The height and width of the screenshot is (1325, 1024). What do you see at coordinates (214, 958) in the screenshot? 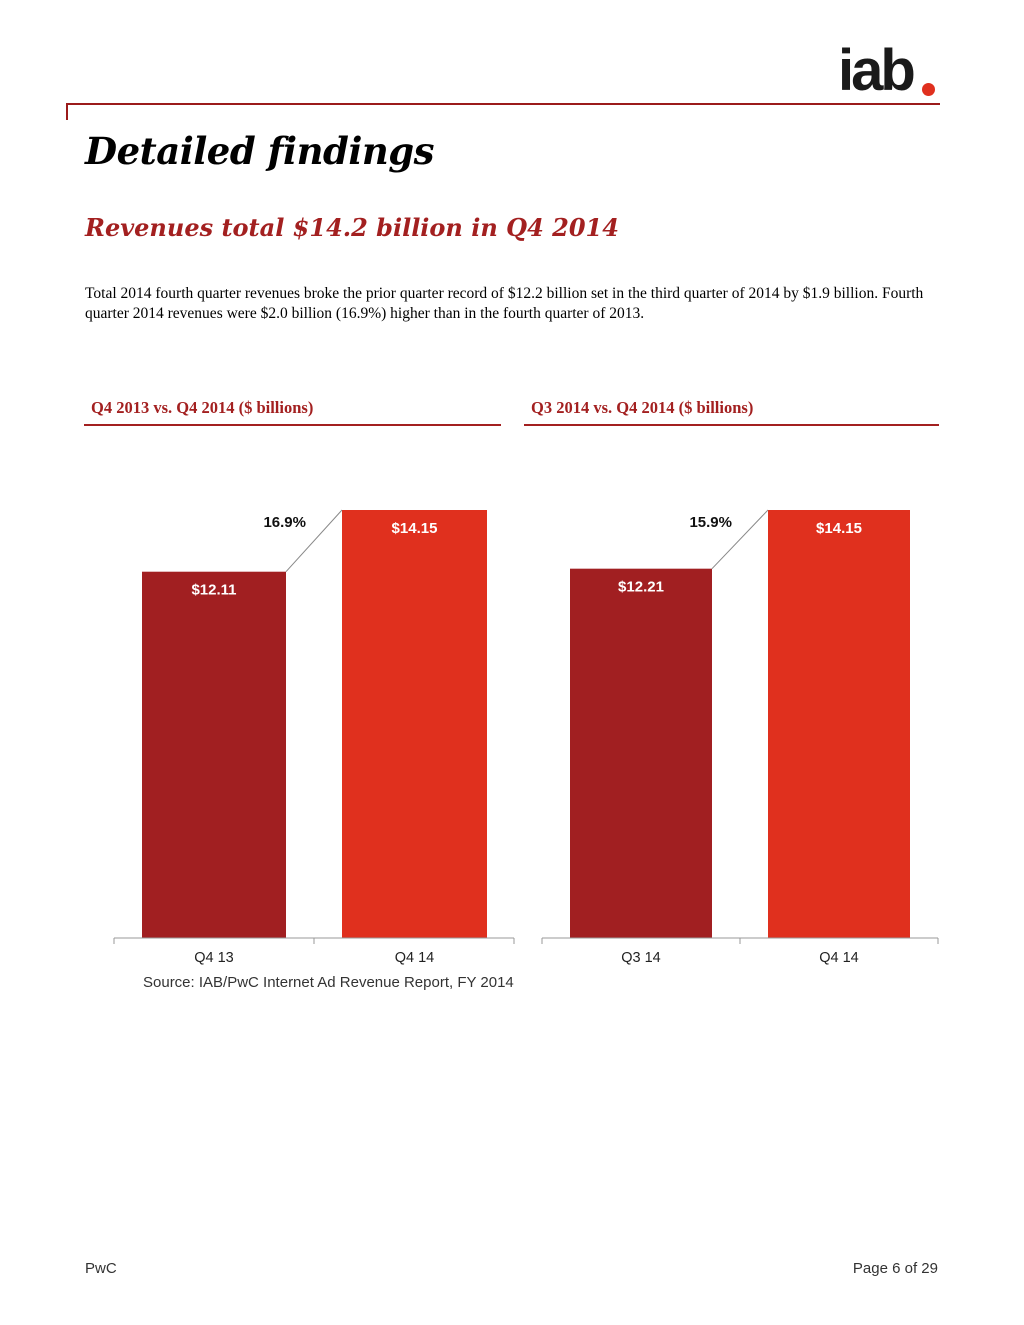
I see `chart-1-category-label-1: Q4 13` at bounding box center [214, 958].